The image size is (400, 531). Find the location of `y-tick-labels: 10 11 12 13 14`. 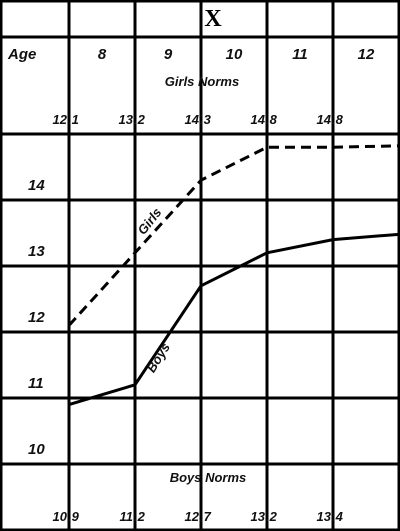

y-tick-labels: 10 11 12 13 14 is located at coordinates (36, 317).